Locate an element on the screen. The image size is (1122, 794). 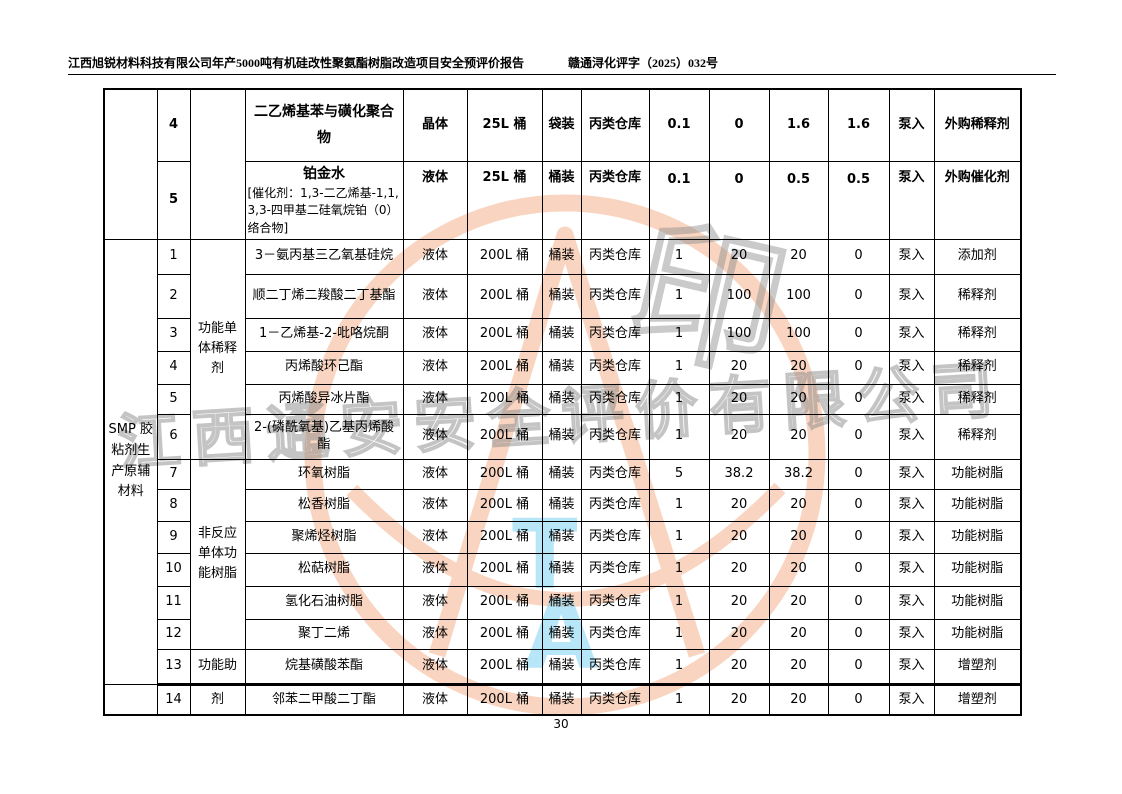
page-number: 30 is located at coordinates (561, 724).